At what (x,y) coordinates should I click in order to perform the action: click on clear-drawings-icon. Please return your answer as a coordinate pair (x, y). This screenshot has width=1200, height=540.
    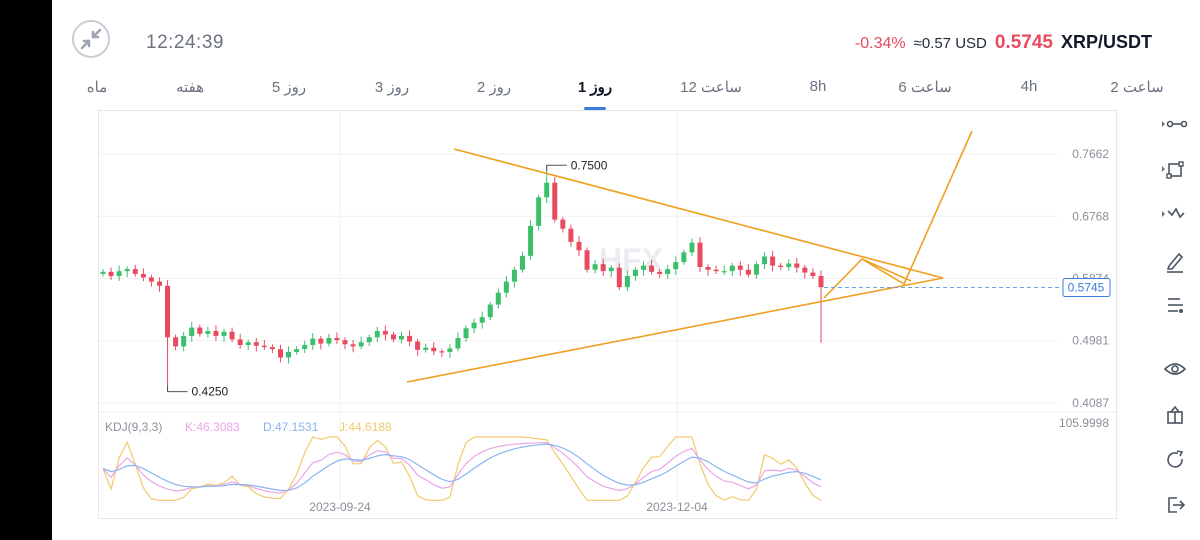
    Looking at the image, I should click on (1175, 414).